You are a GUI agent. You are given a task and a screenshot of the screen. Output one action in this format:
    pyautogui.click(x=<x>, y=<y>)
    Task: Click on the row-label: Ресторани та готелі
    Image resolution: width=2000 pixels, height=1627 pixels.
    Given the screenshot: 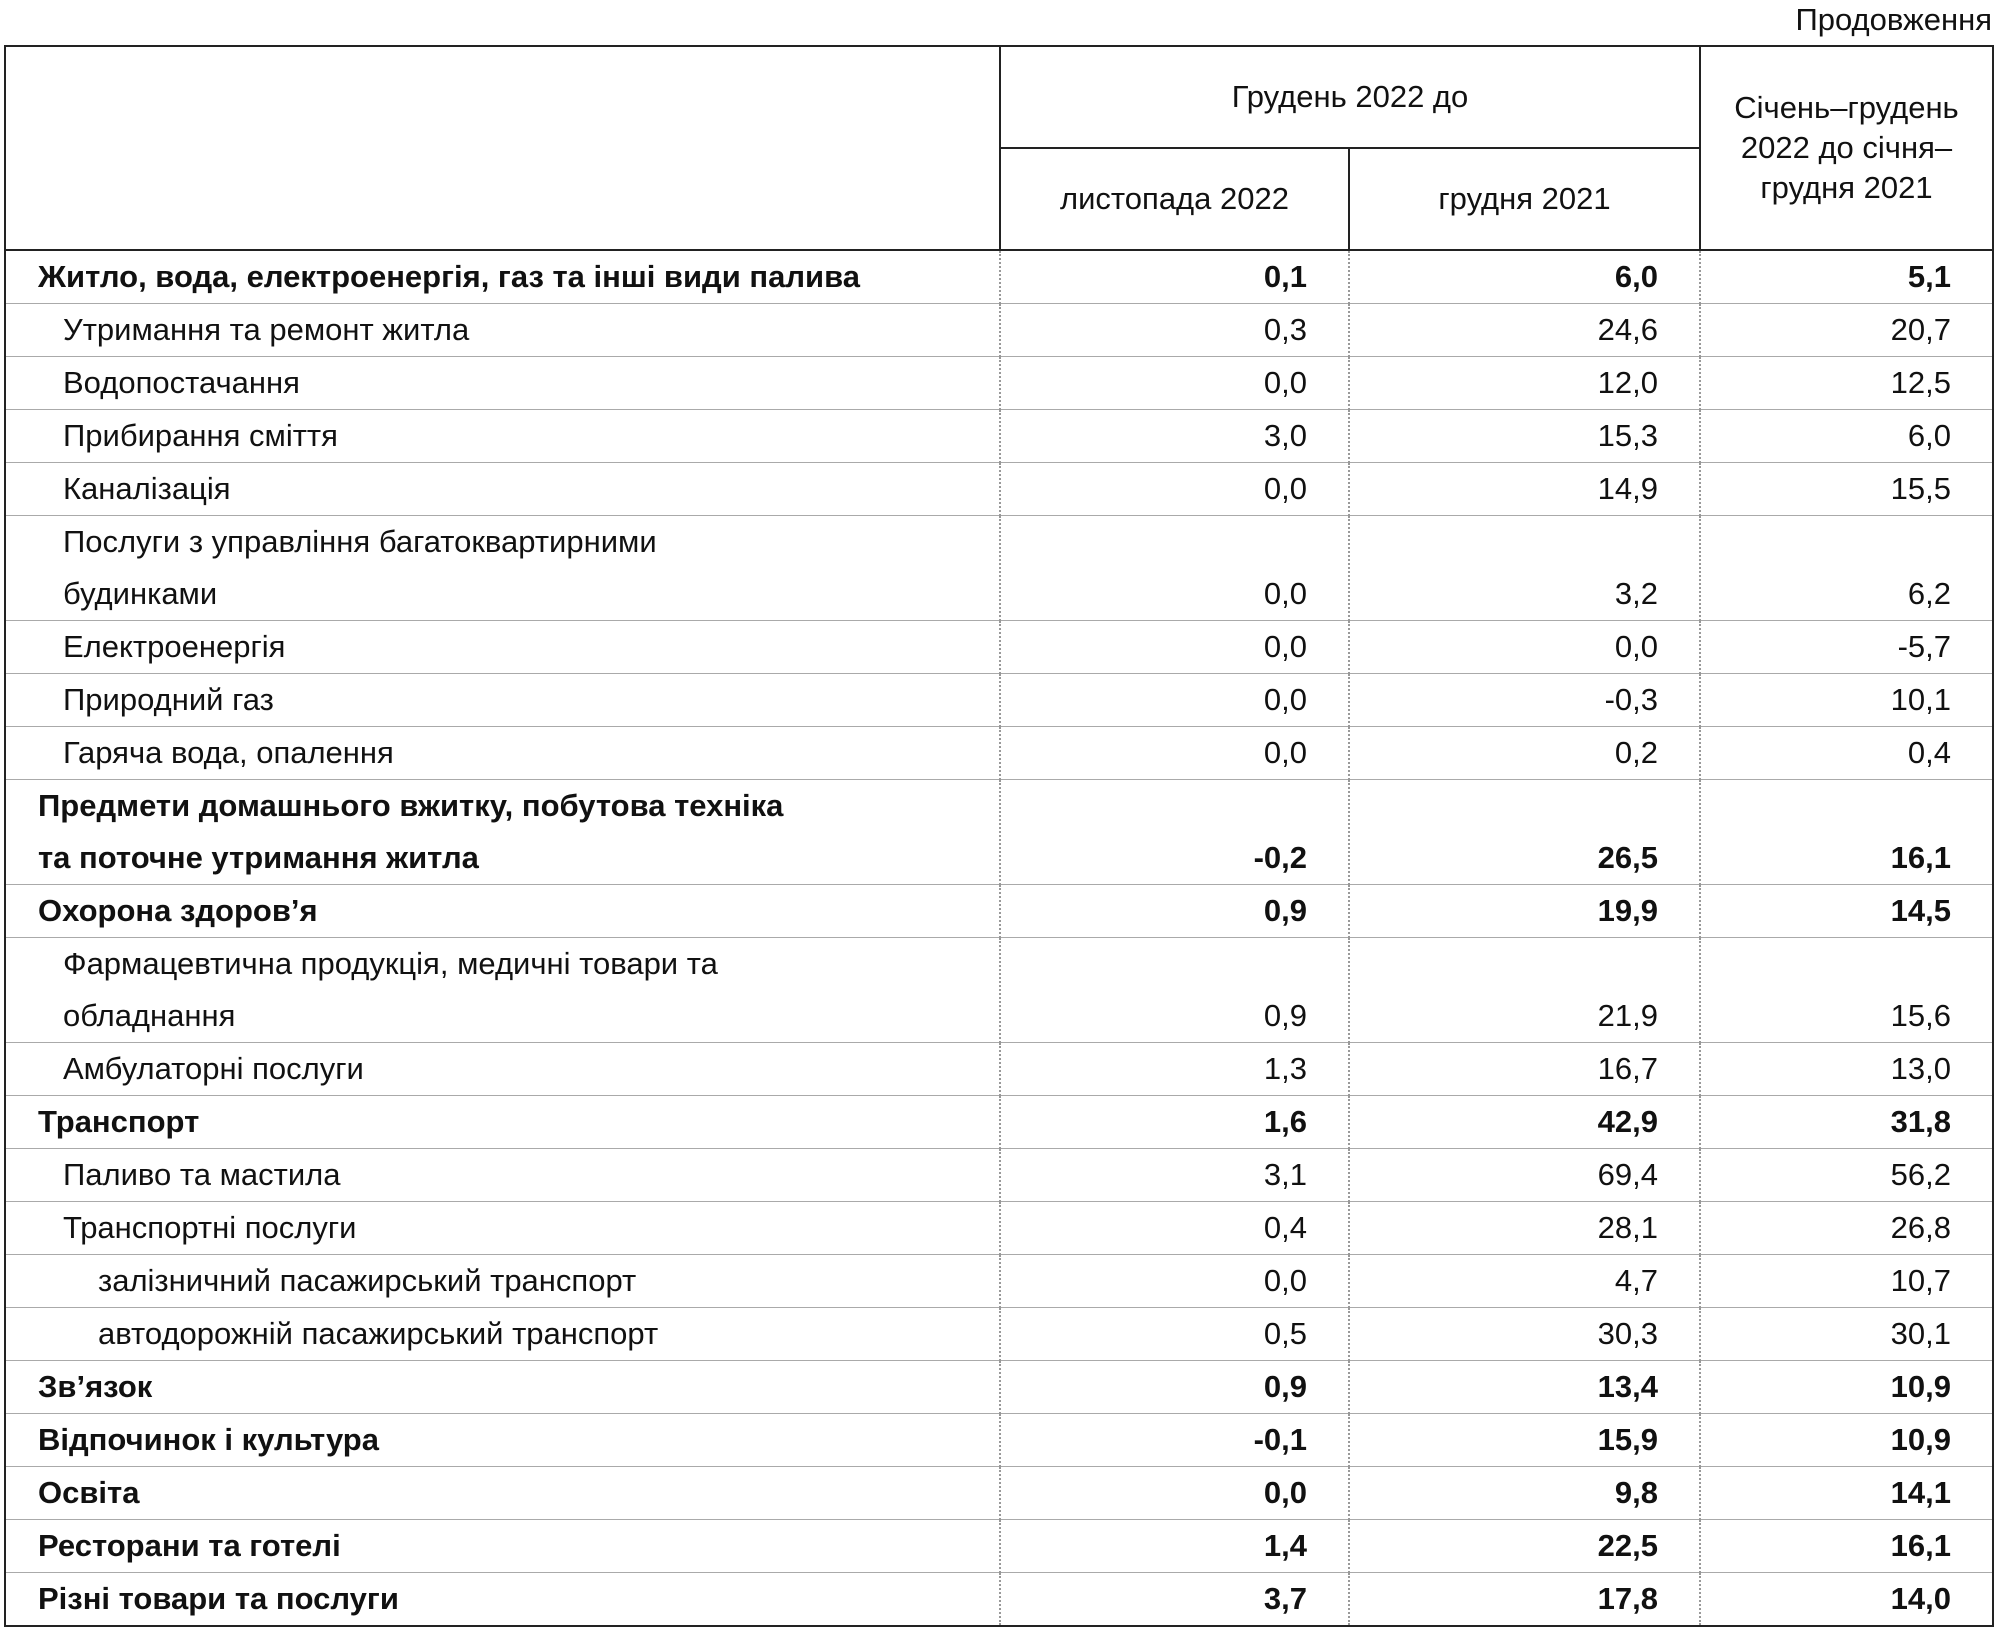 What is the action you would take?
    pyautogui.click(x=502, y=1546)
    